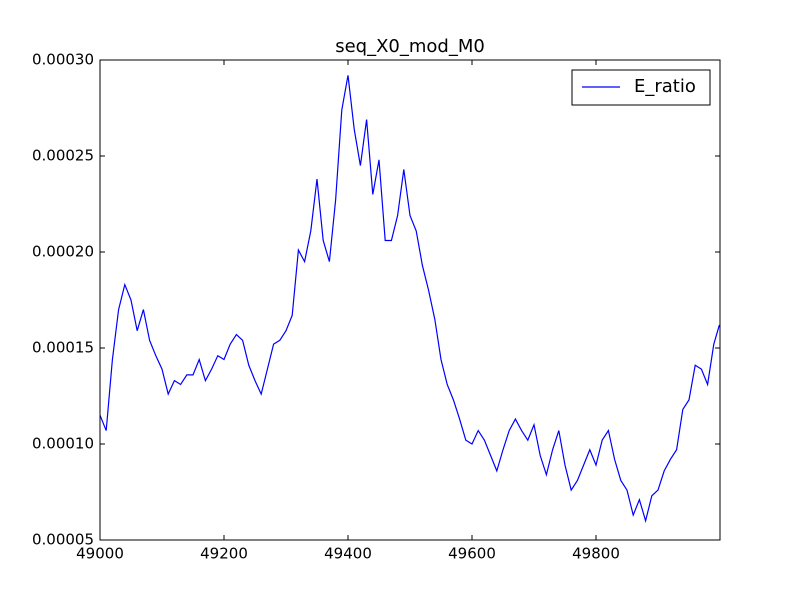 The image size is (800, 600). Describe the element at coordinates (224, 554) in the screenshot. I see `x-tick-label: 49200` at that location.